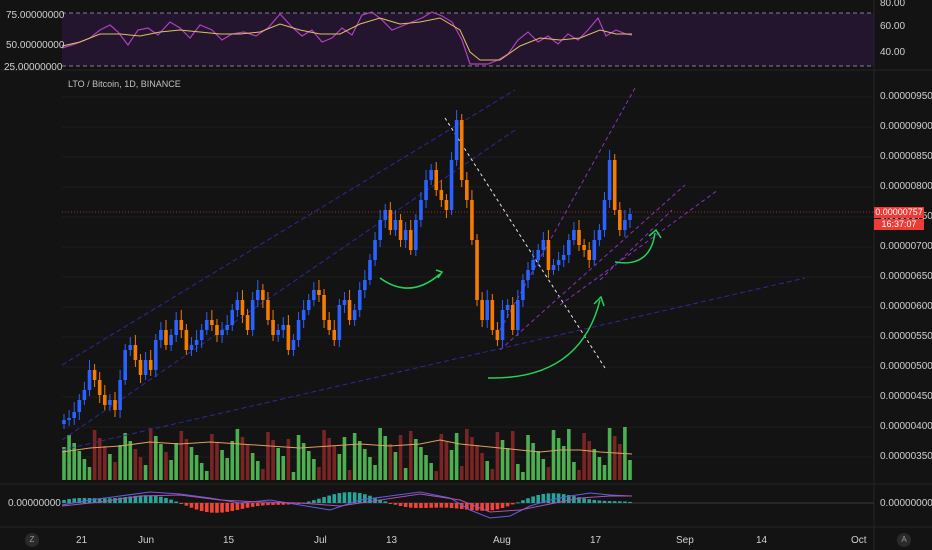 Image resolution: width=932 pixels, height=550 pixels. Describe the element at coordinates (906, 246) in the screenshot. I see `price-axis-label: 0.00000700` at that location.